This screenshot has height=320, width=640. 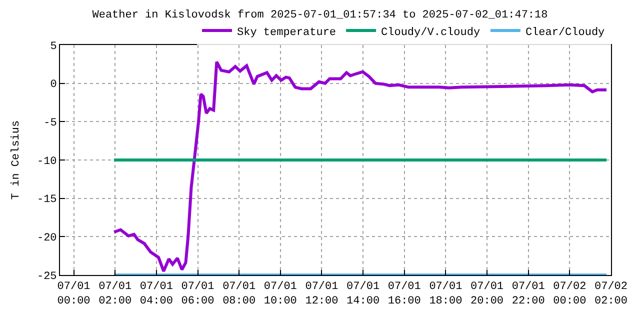 What do you see at coordinates (322, 294) in the screenshot?
I see `x-tick-label: 07/01 12:00` at bounding box center [322, 294].